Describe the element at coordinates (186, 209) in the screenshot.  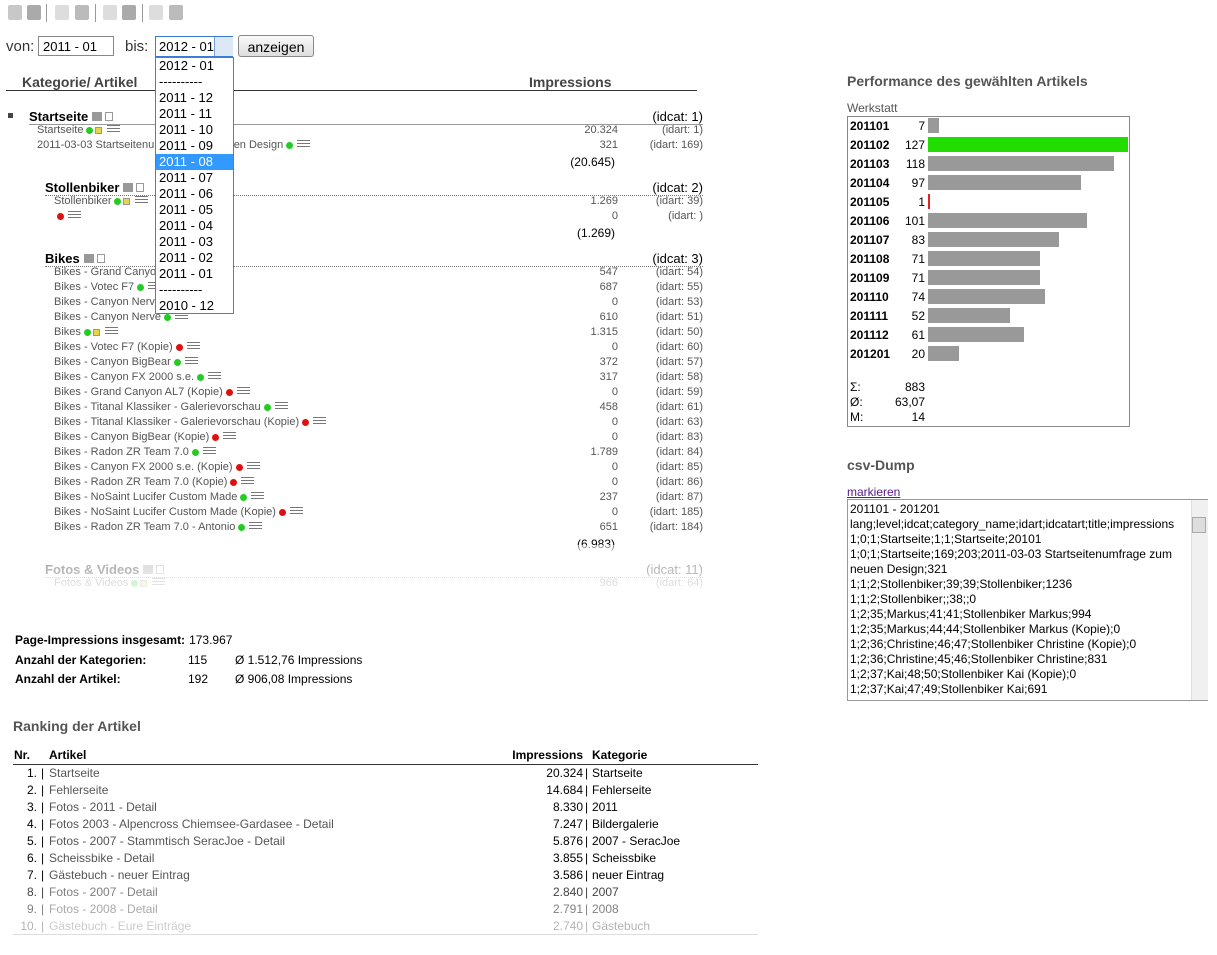
I see `dropdown-option: 2011 - 05` at that location.